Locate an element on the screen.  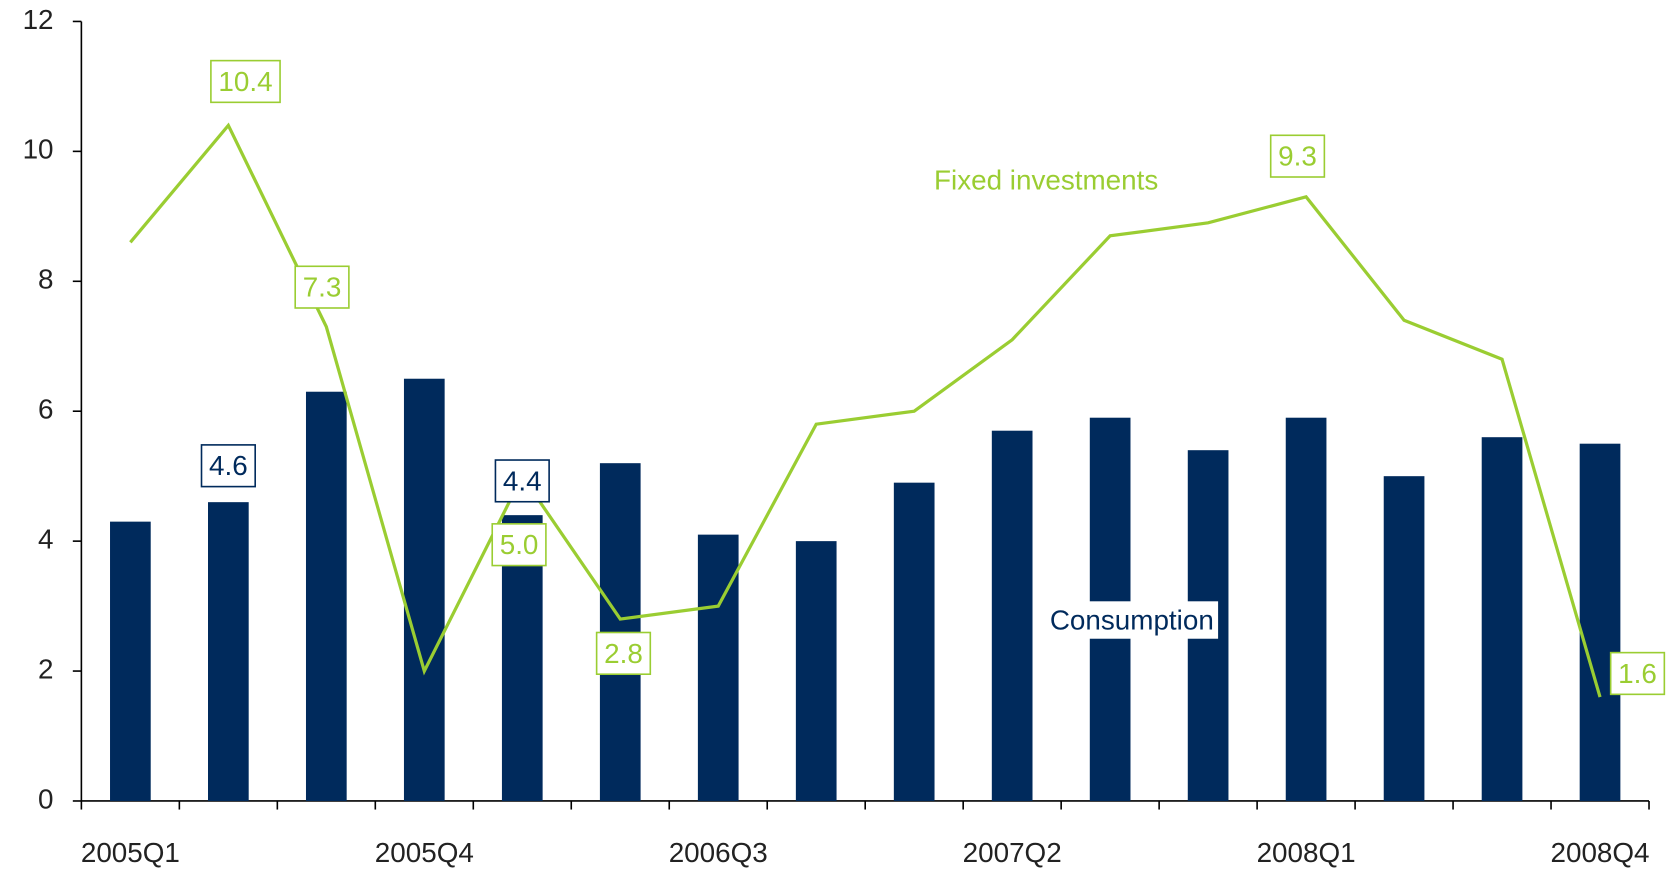
value-label: 1.6 is located at coordinates (1637, 673).